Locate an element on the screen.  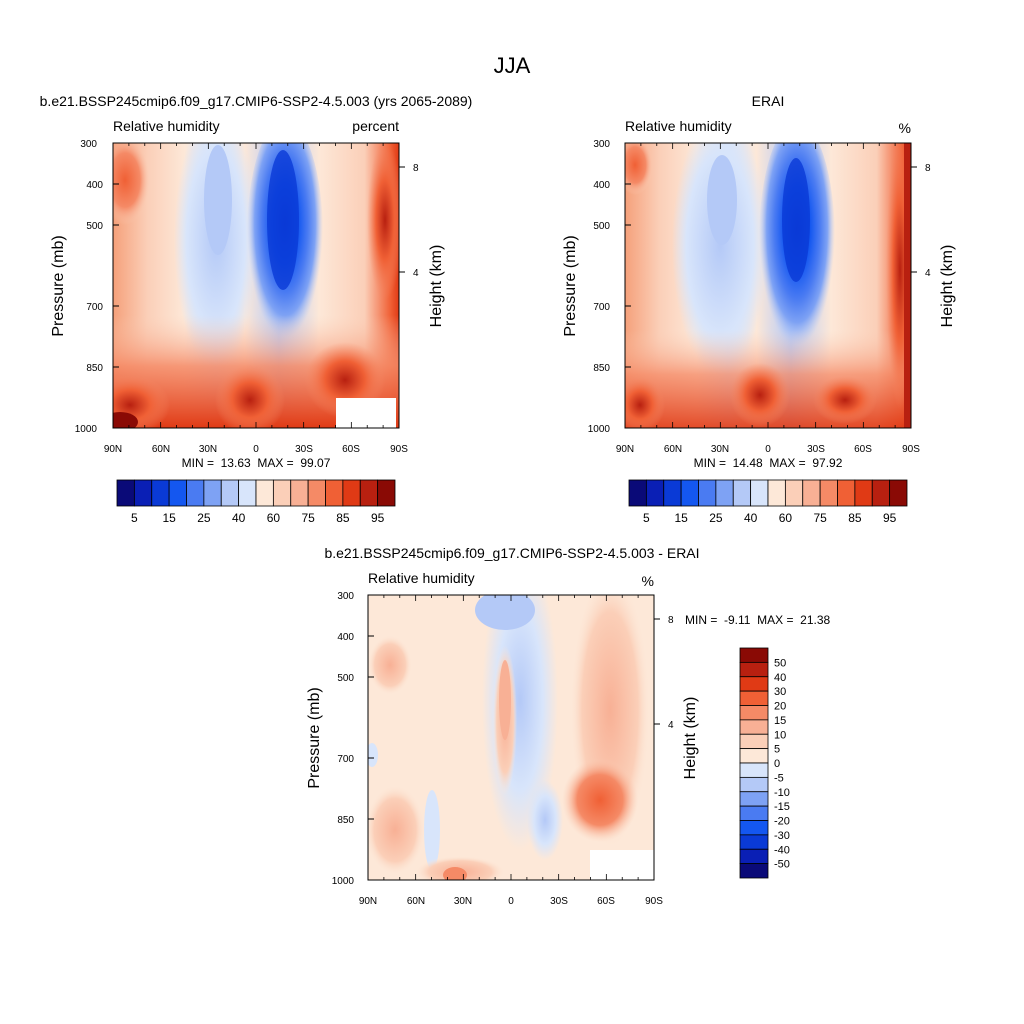
x-tick-label: 60N is located at coordinates (416, 901).